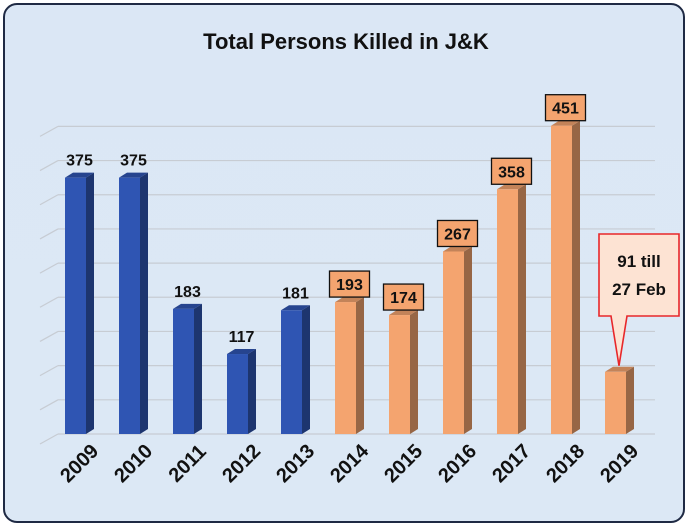  I want to click on bar-2018, so click(565, 277).